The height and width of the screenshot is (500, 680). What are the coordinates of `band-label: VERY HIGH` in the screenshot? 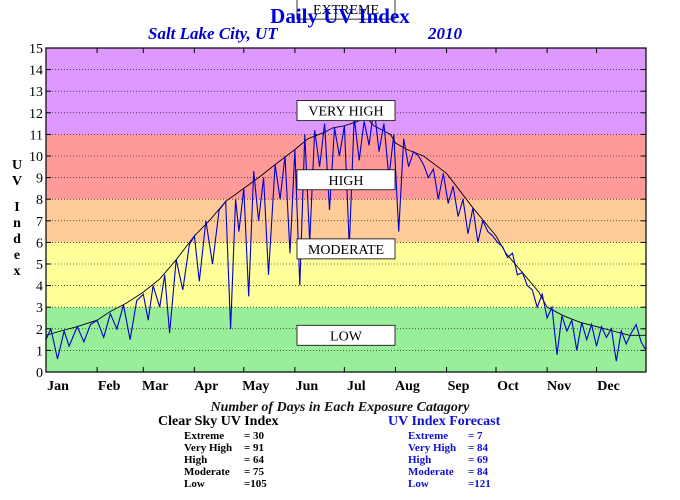 It's located at (345, 112).